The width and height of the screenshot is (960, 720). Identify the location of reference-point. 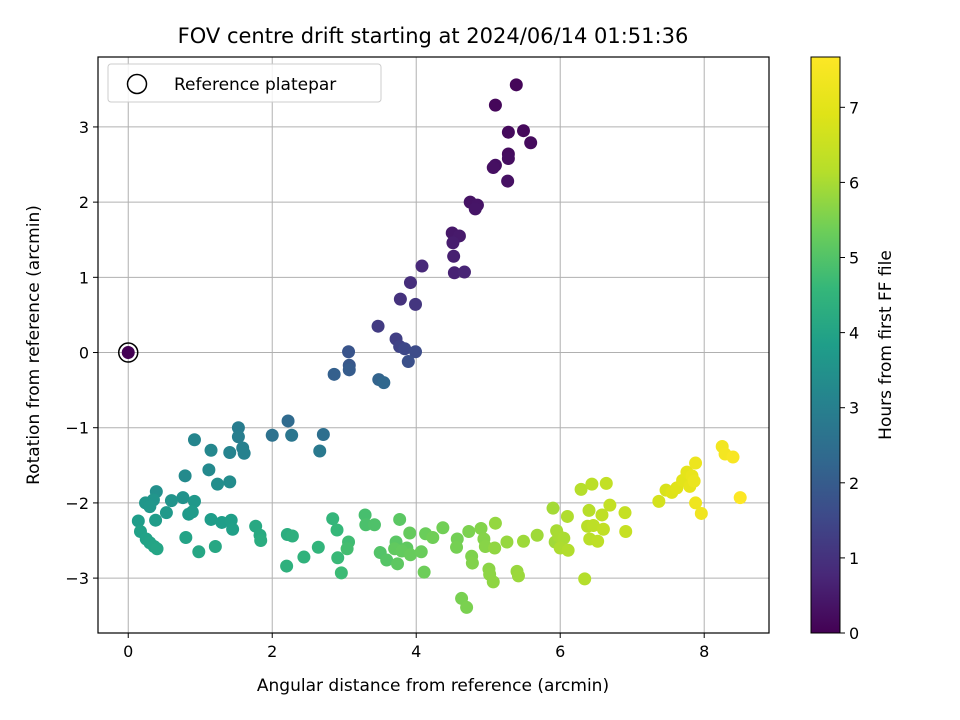
(128, 353).